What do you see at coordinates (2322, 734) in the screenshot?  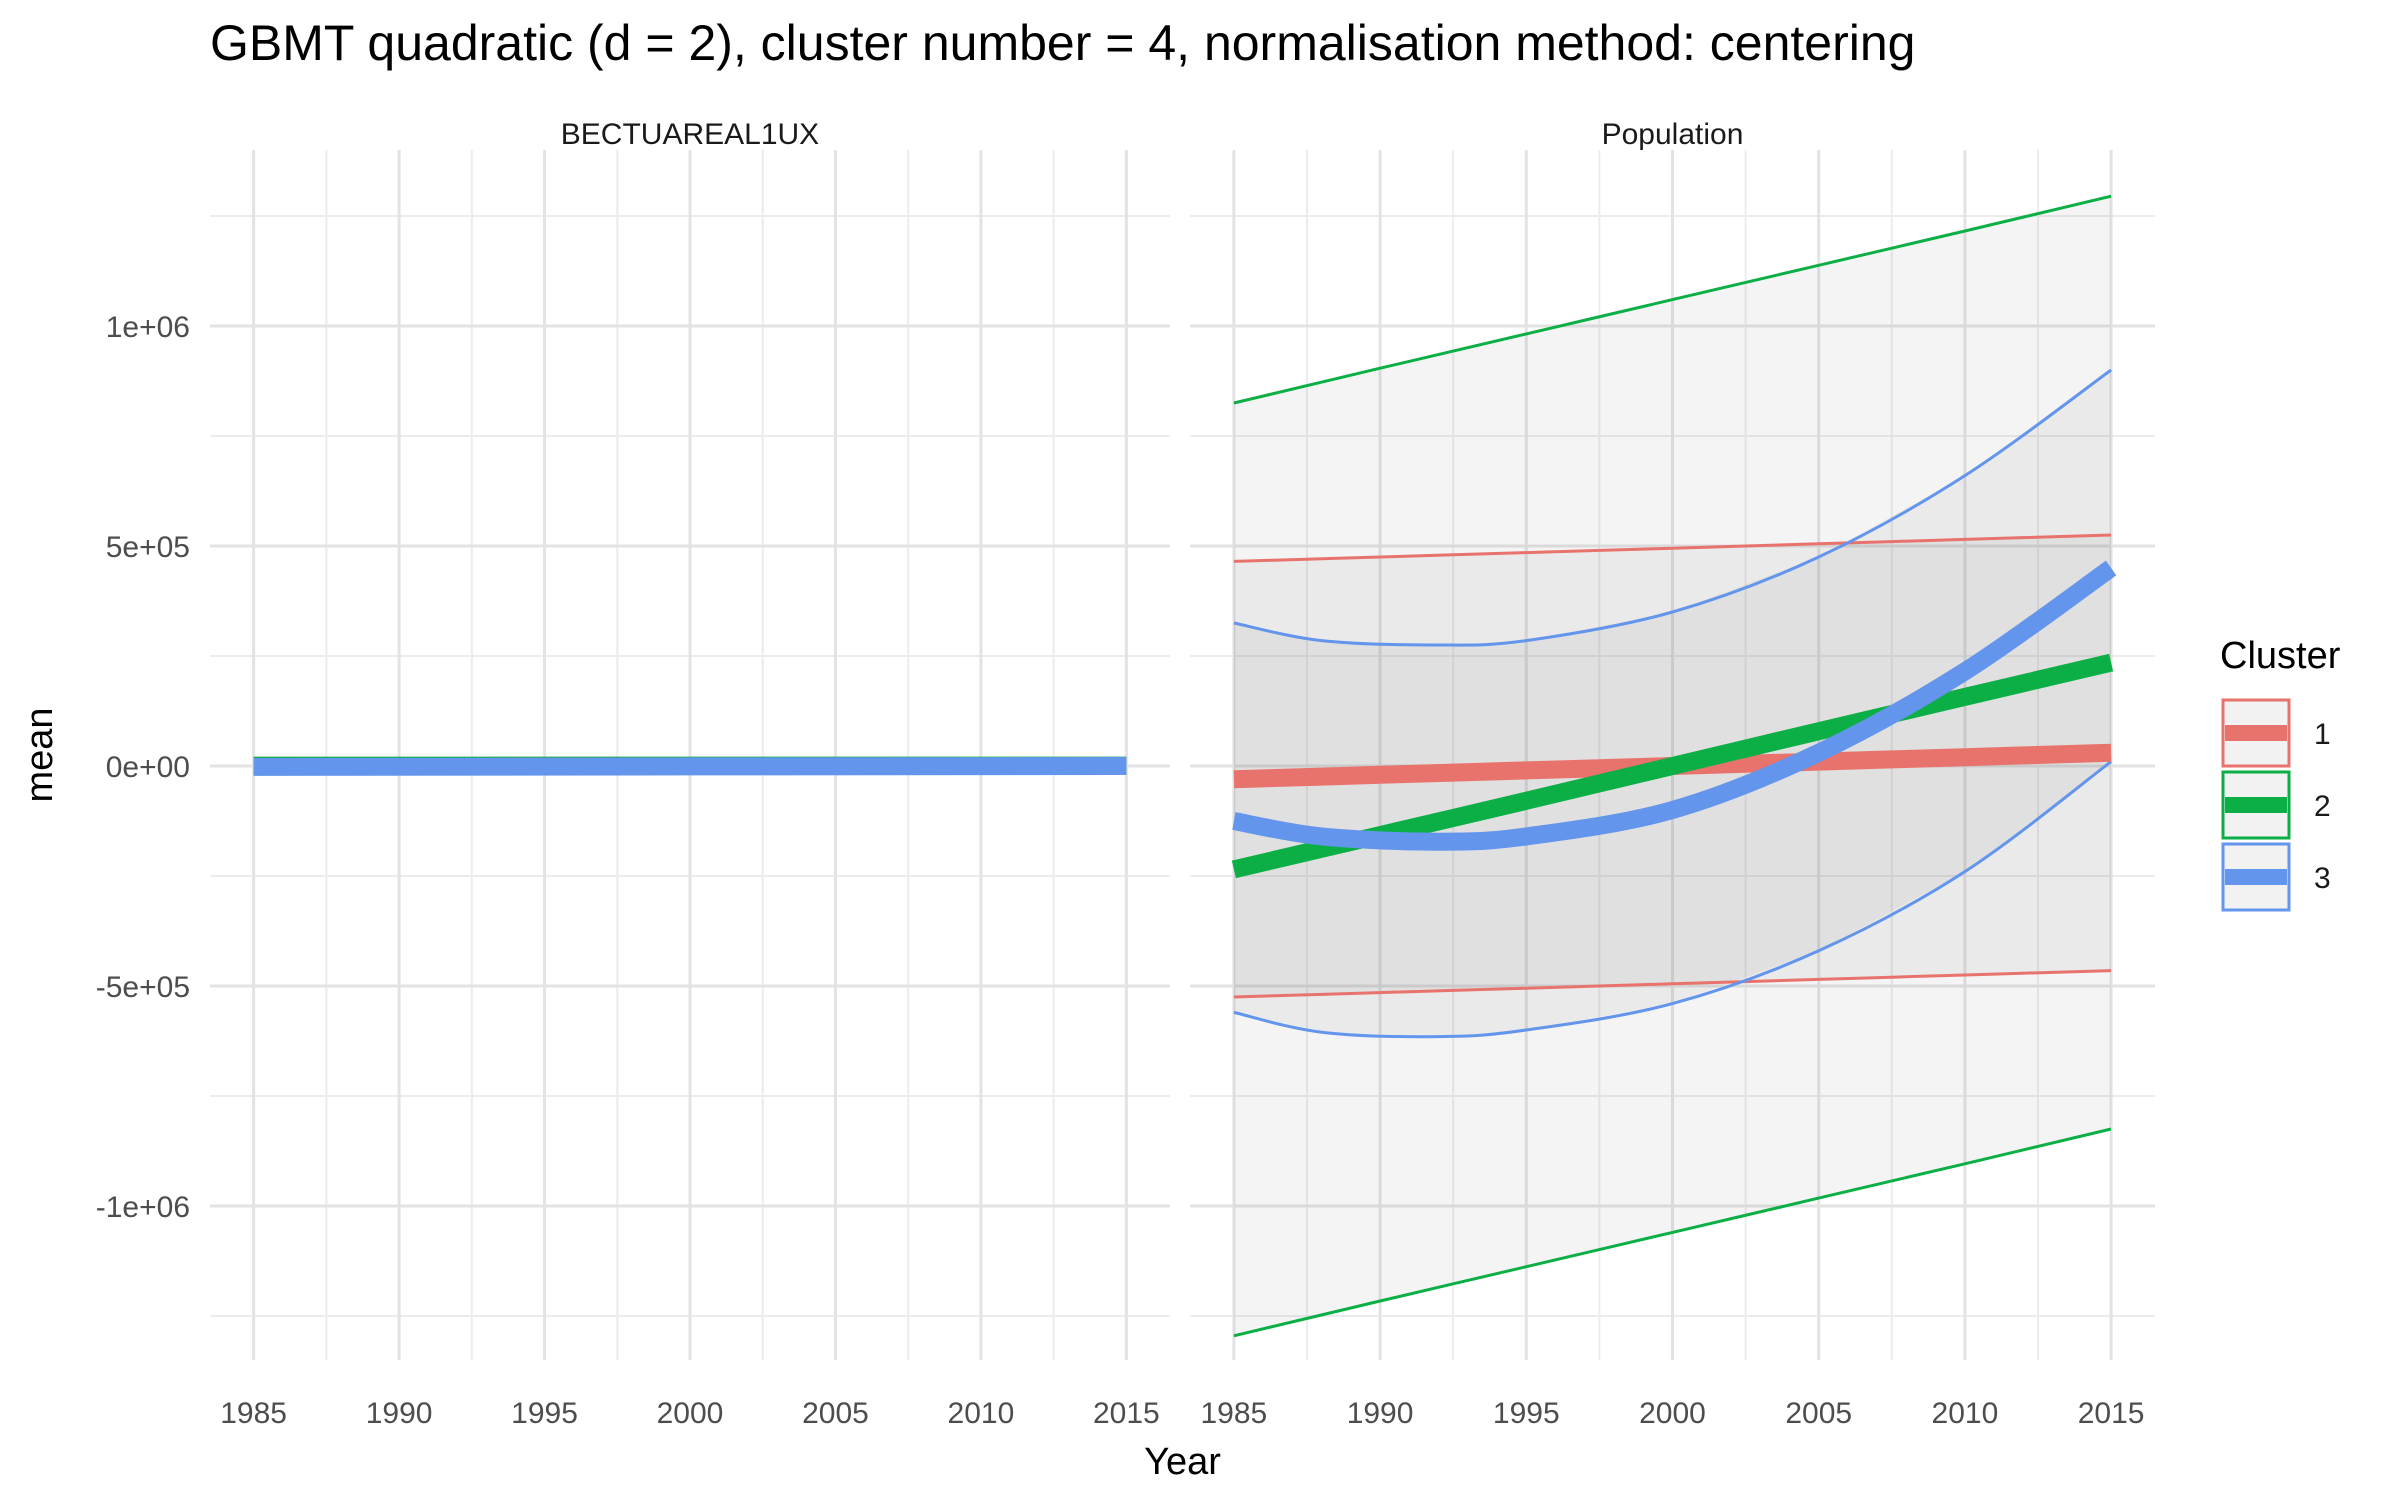 I see `legend-label: 1` at bounding box center [2322, 734].